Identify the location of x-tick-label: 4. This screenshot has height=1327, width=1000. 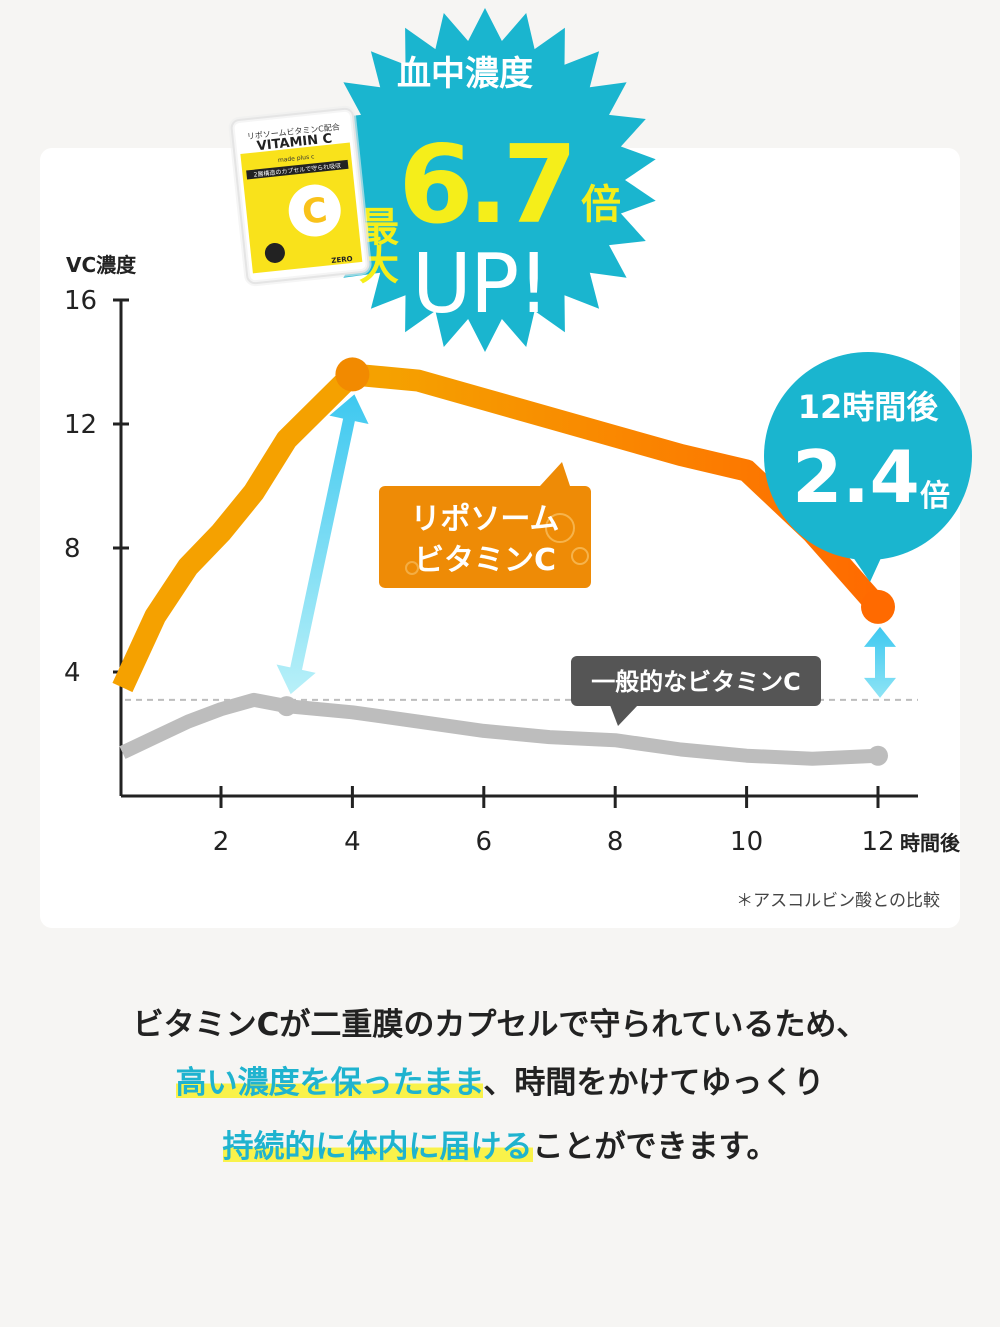
(352, 842).